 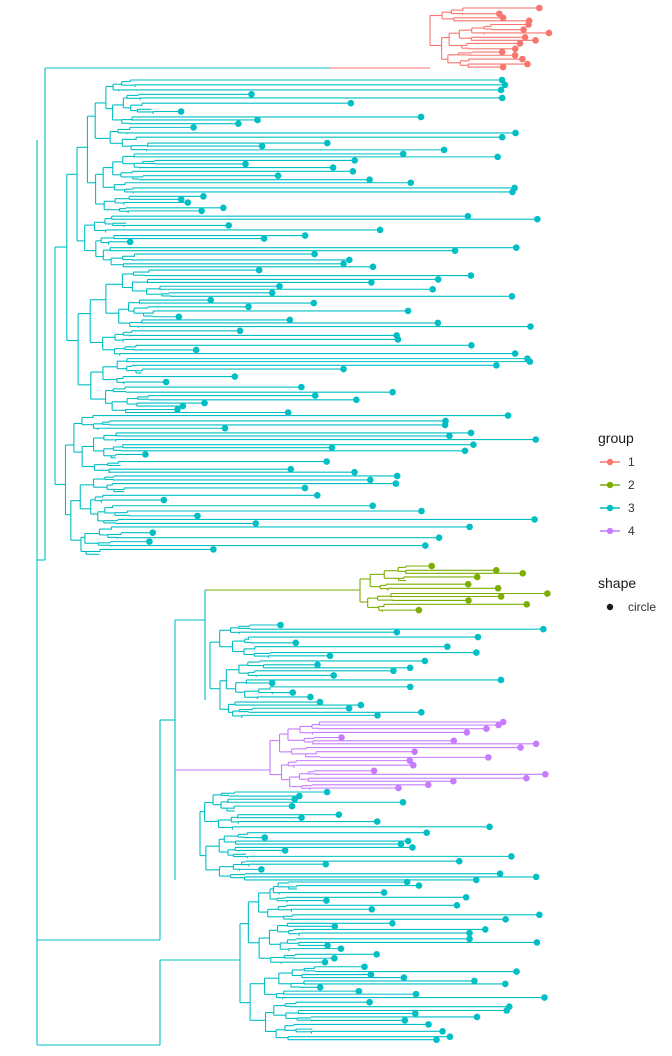 What do you see at coordinates (616, 438) in the screenshot?
I see `group-legend-title: group` at bounding box center [616, 438].